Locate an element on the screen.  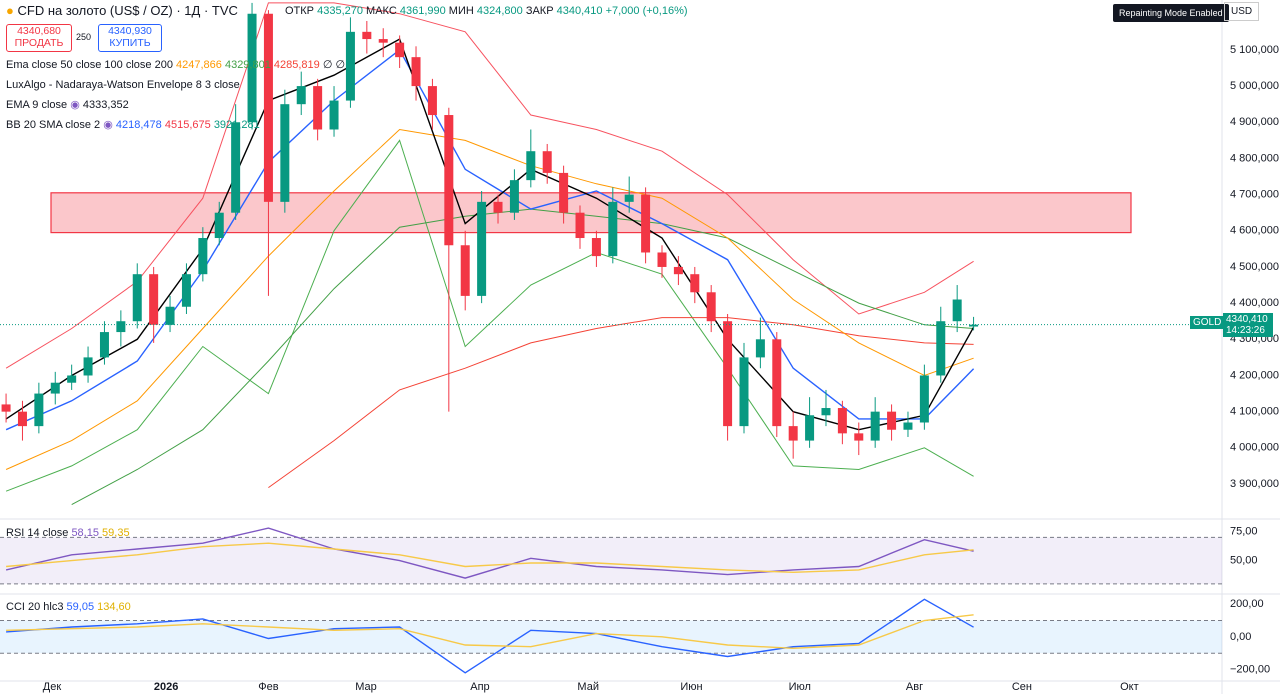
x-tick-label: Апр is located at coordinates (479, 687).